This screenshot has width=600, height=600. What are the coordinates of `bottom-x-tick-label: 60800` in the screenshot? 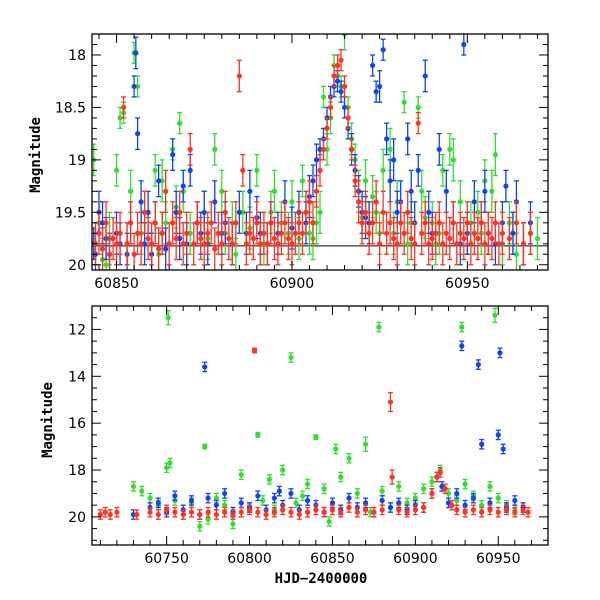 It's located at (249, 559).